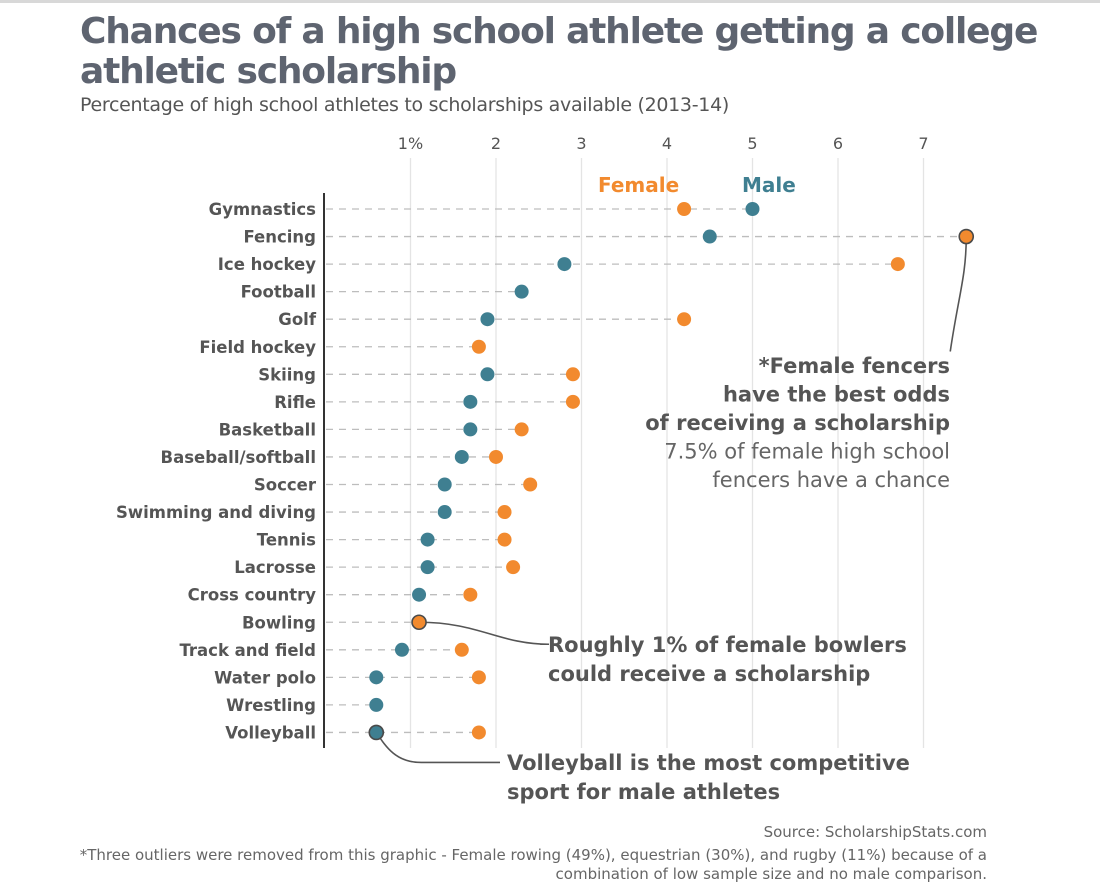 This screenshot has width=1100, height=886. I want to click on x-tick-label: 2, so click(496, 143).